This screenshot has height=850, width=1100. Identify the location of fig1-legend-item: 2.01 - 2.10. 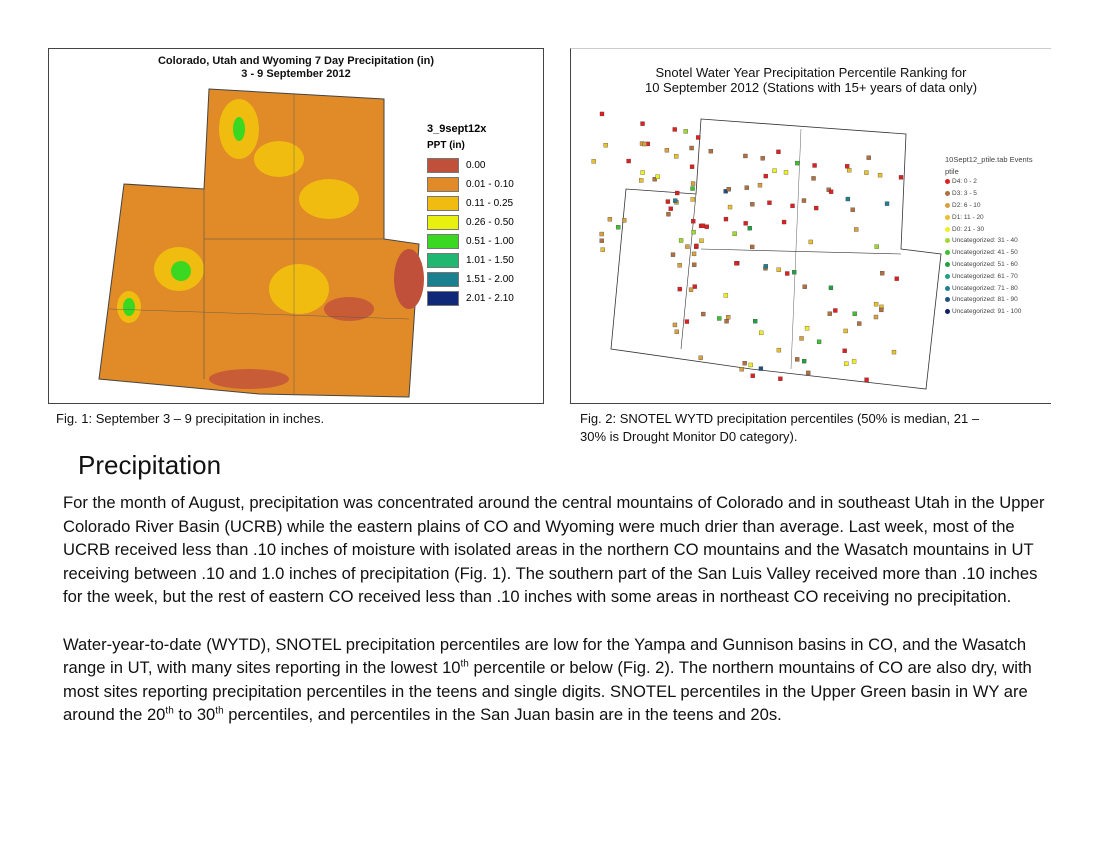
(470, 298).